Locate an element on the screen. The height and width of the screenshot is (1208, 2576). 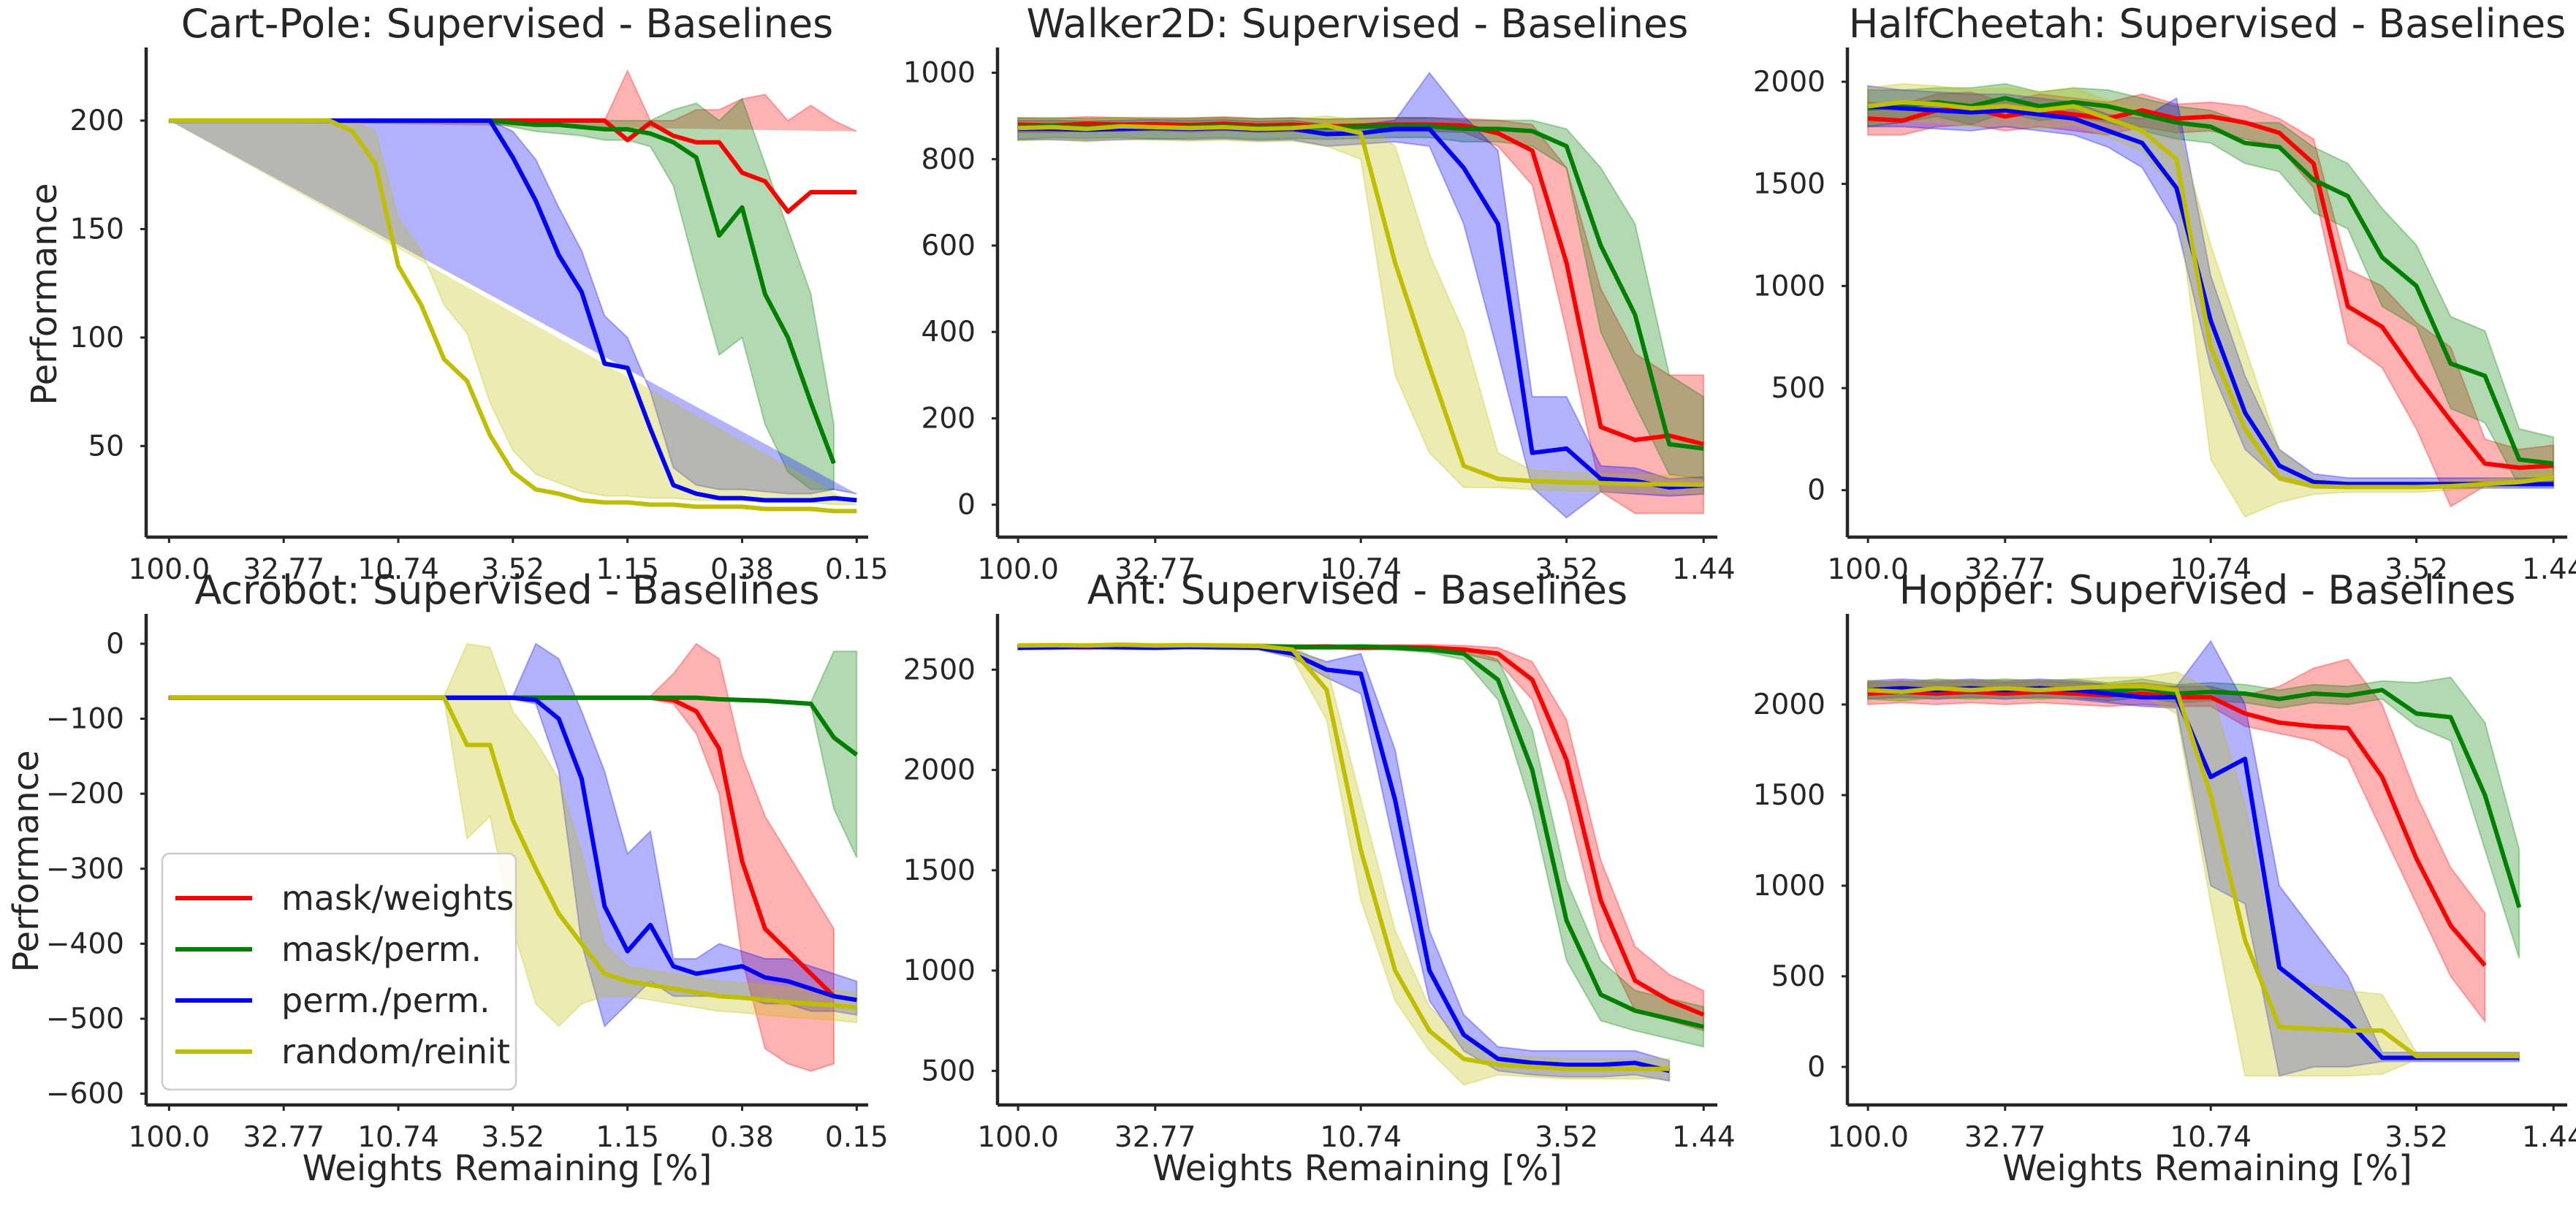
y-tick-label: 50 is located at coordinates (106, 447).